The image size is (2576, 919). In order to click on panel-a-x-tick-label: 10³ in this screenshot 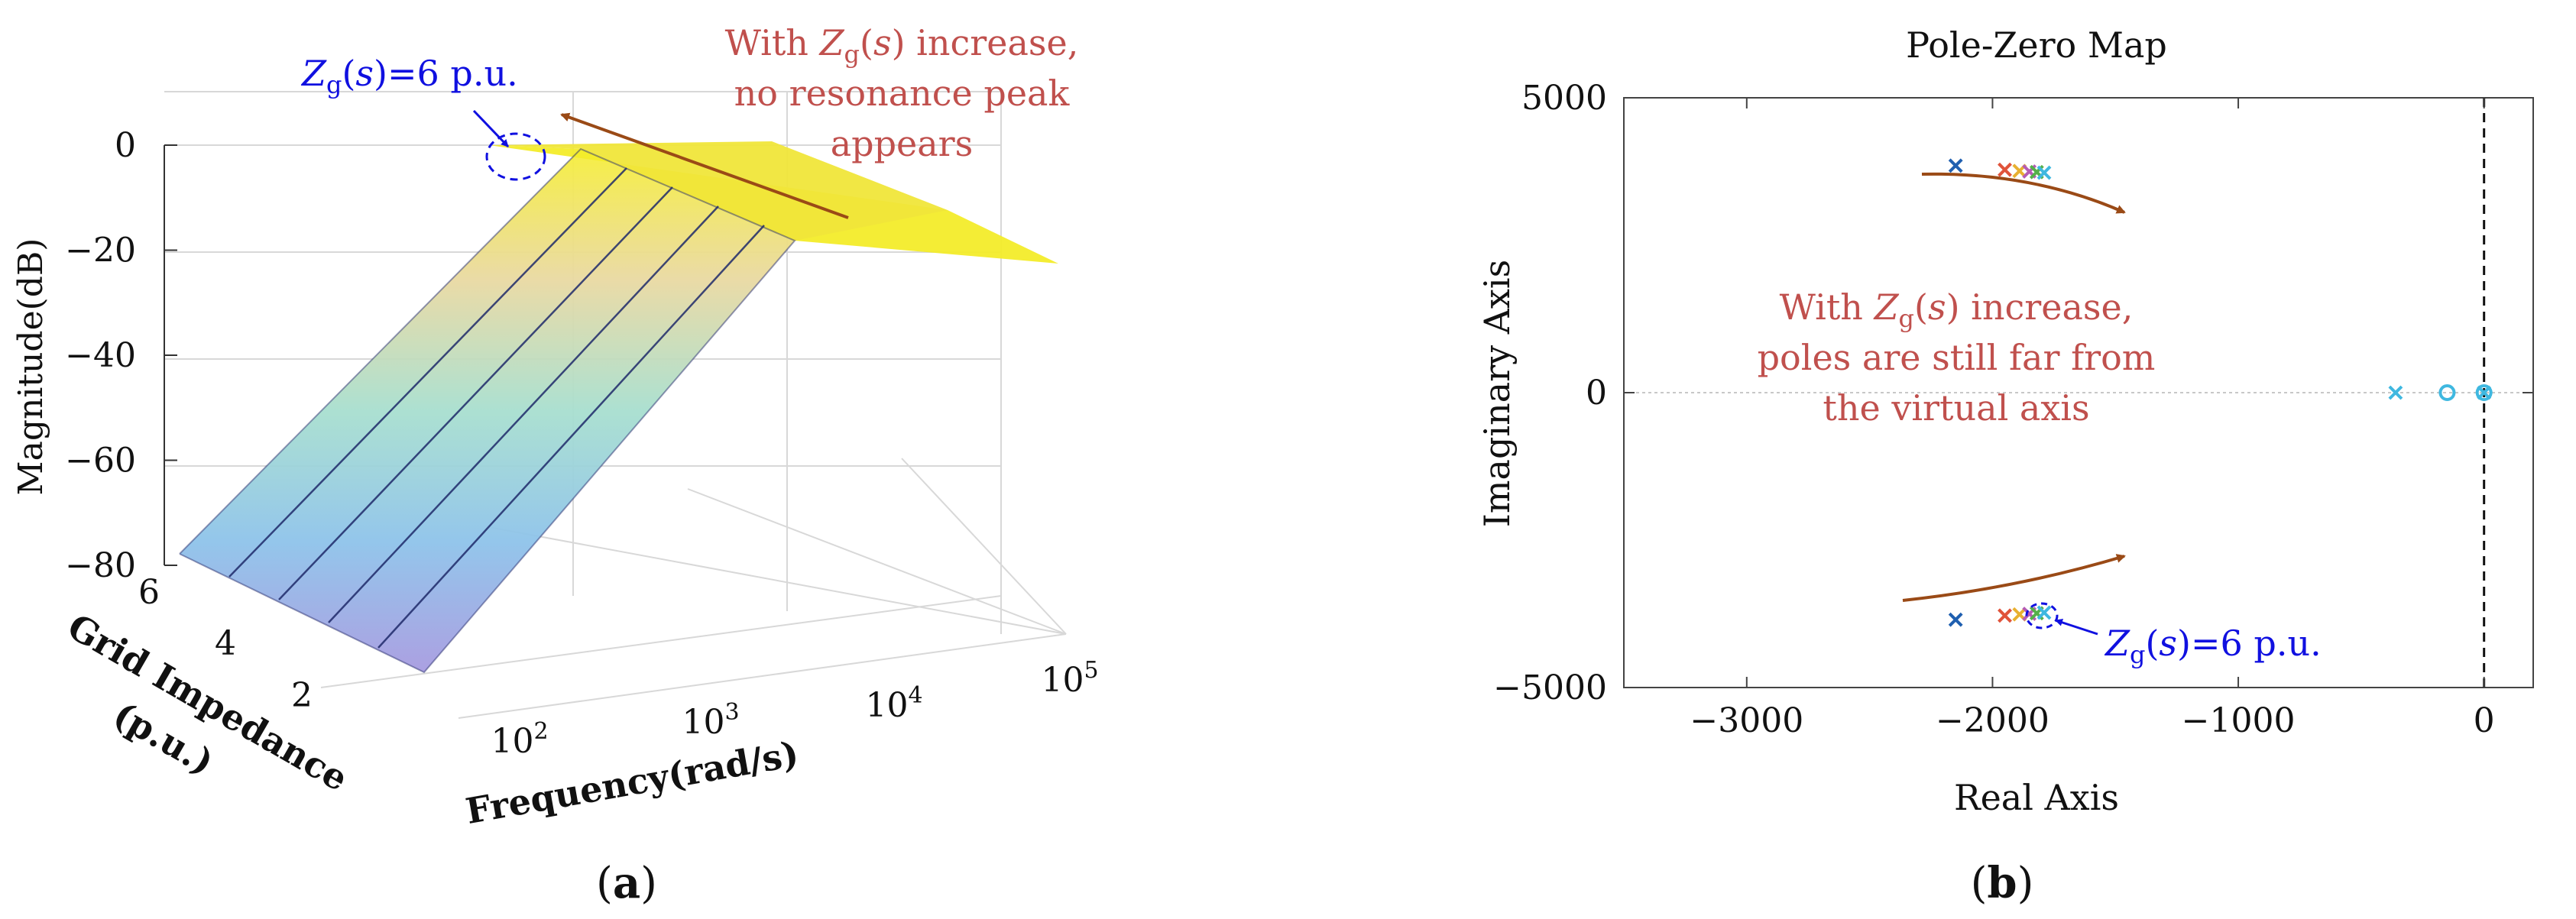, I will do `click(710, 720)`.